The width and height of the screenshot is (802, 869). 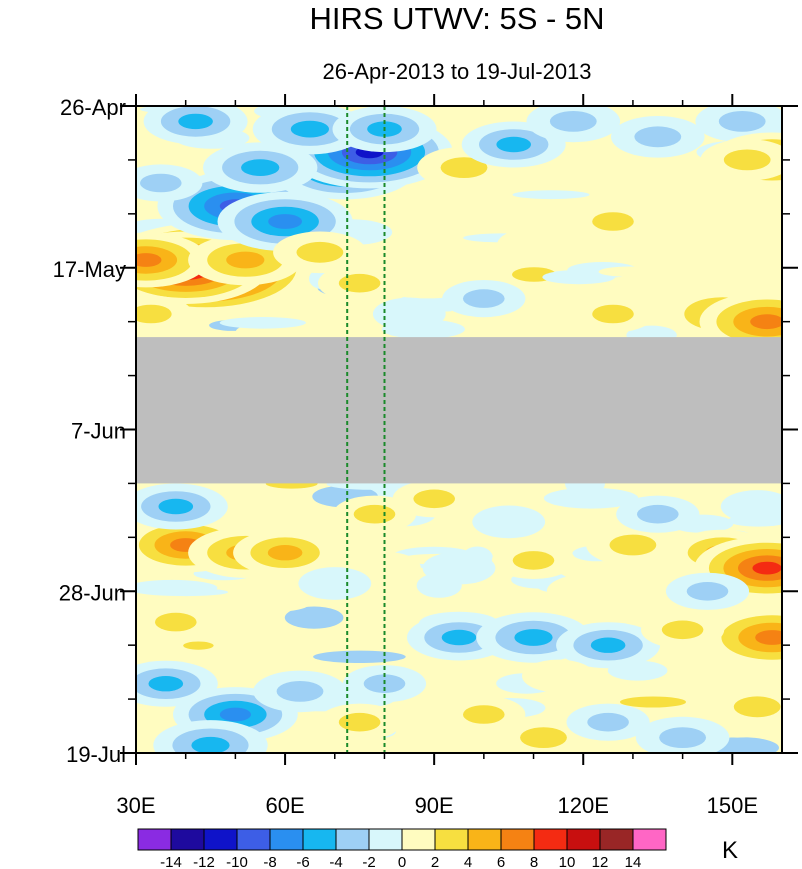 I want to click on colorbar-label: 6, so click(x=501, y=861).